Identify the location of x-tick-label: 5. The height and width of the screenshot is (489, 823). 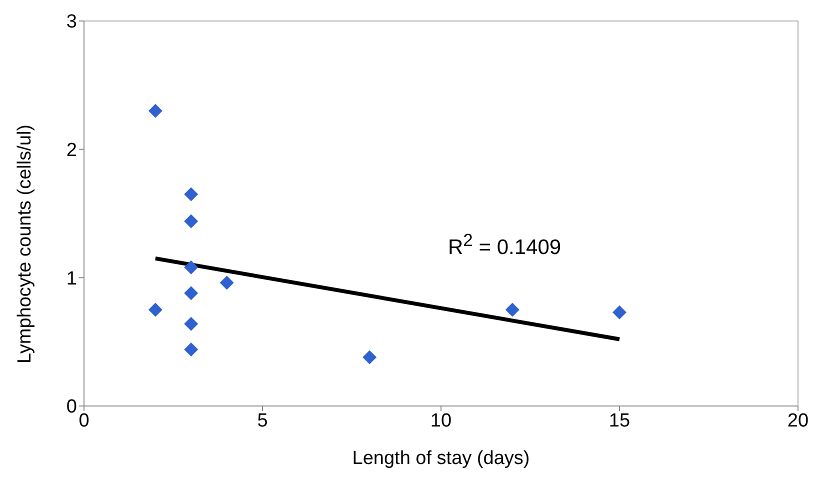
(262, 421).